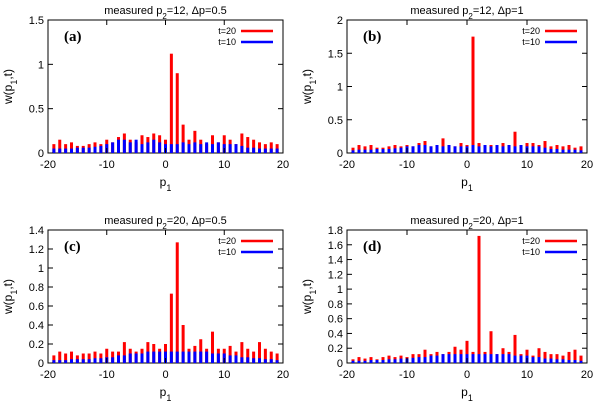  What do you see at coordinates (36, 307) in the screenshot?
I see `y-tick-label: 0.6` at bounding box center [36, 307].